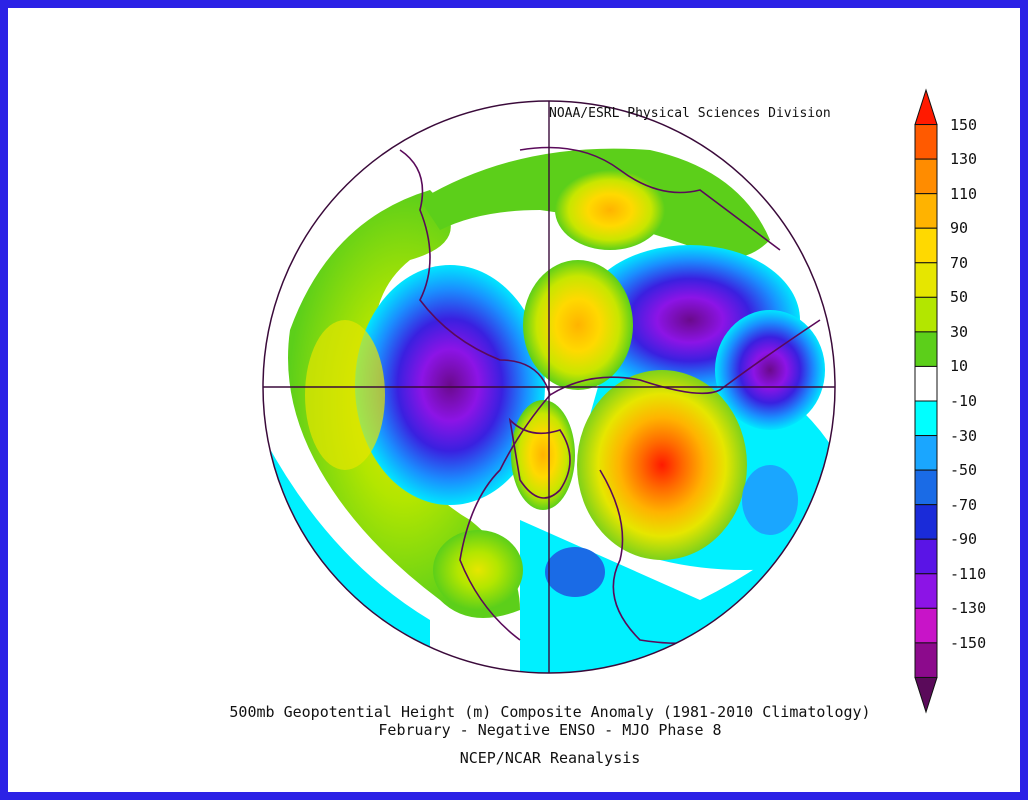 This screenshot has width=1028, height=800. Describe the element at coordinates (964, 539) in the screenshot. I see `colorbar-tick-label: -90` at that location.